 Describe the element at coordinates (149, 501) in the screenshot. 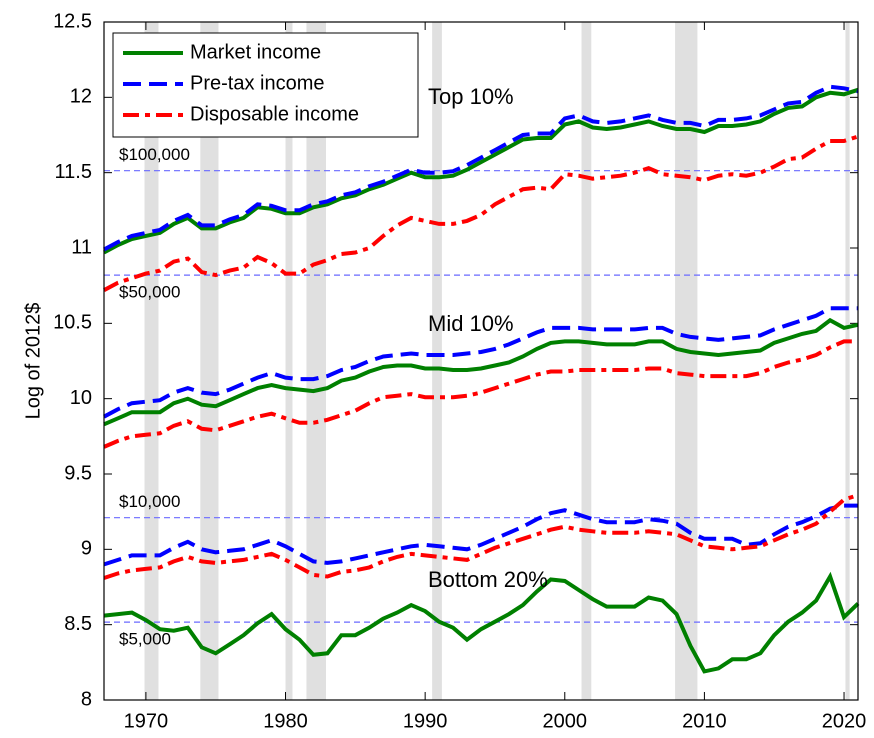

I see `reference-label: $10,000` at that location.